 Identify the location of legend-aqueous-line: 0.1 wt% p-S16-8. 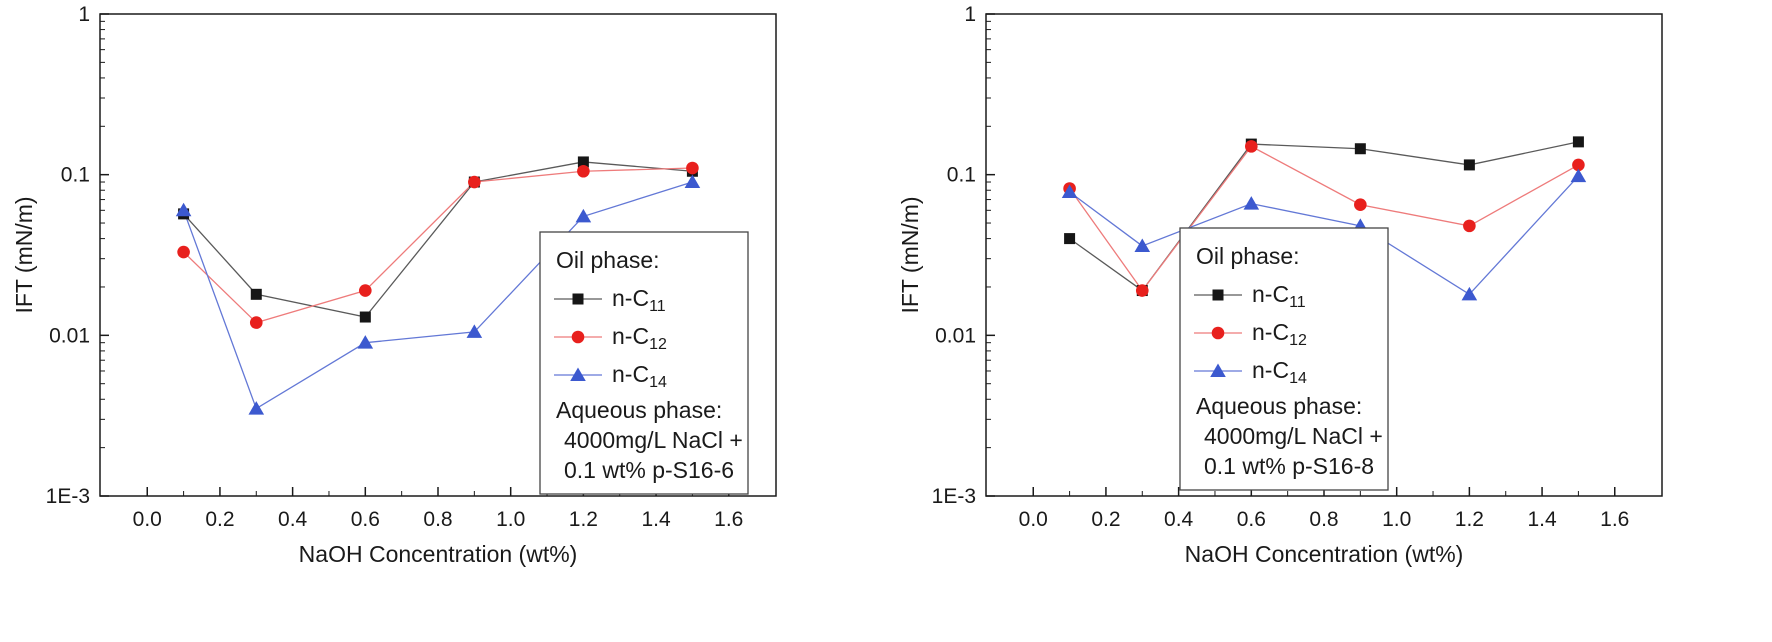
(1289, 466).